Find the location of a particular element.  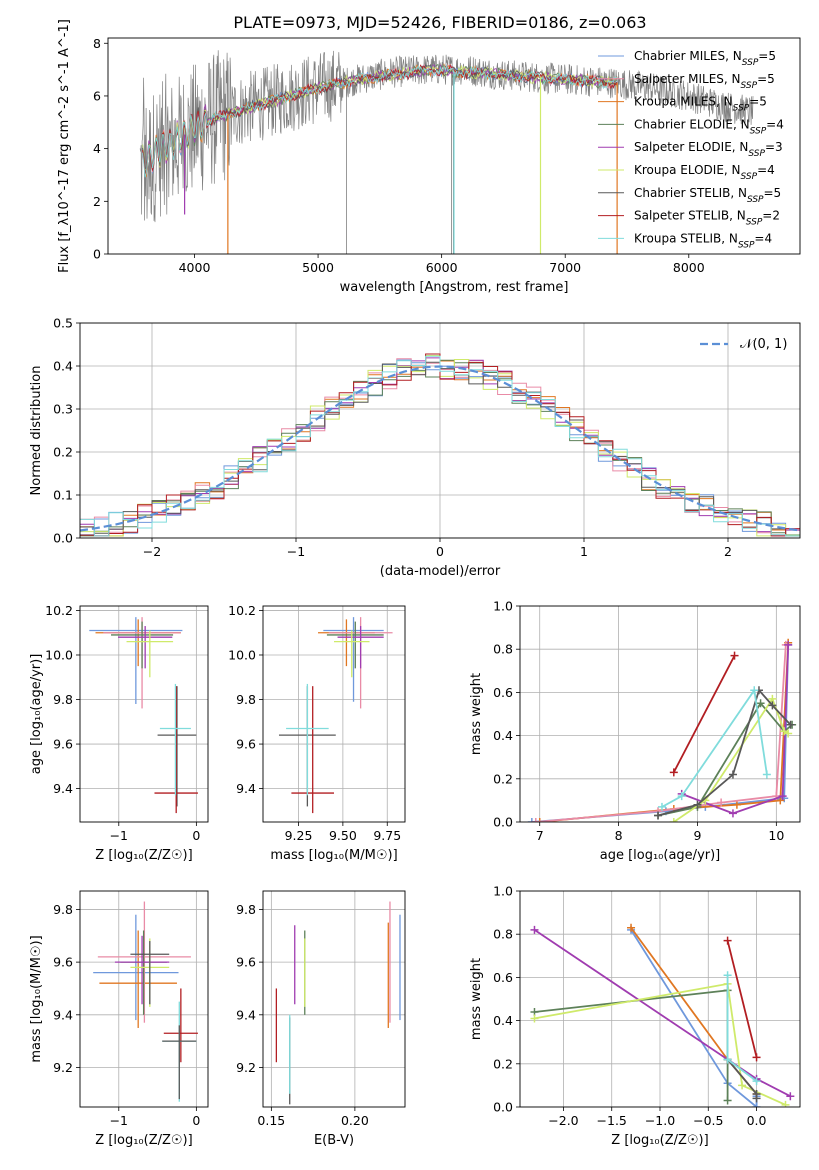

y-tick-label: 10.0 is located at coordinates (59, 654).